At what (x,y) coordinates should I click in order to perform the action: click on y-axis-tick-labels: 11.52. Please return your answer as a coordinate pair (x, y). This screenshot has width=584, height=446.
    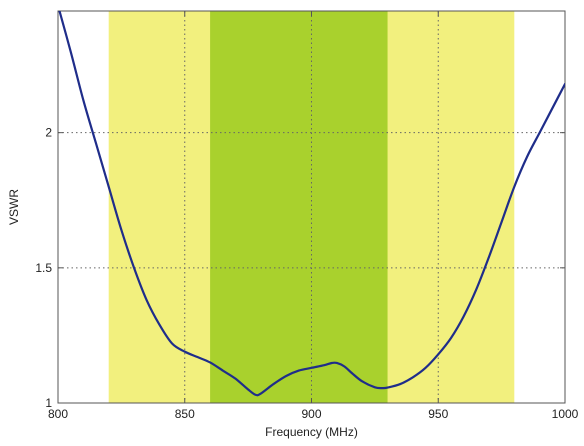
    Looking at the image, I should click on (43, 268).